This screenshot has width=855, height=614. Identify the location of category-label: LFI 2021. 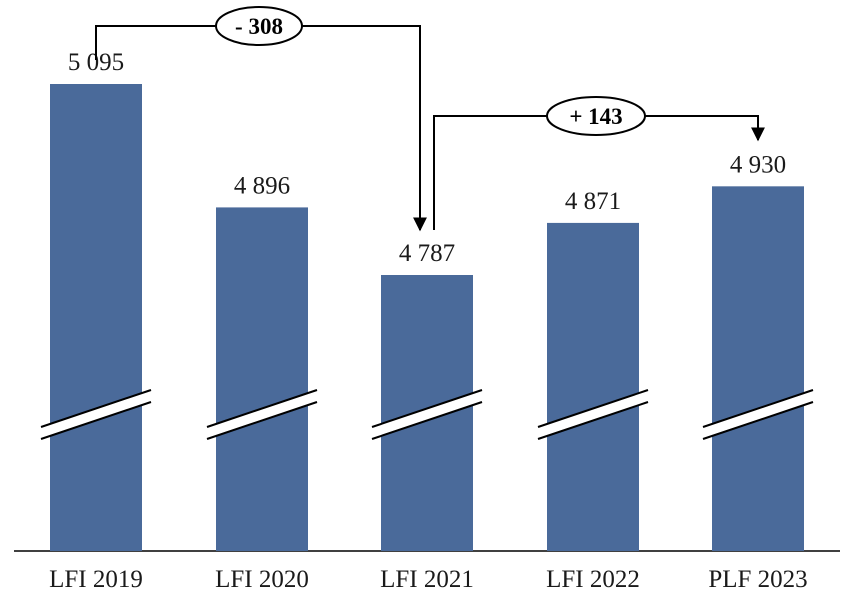
(427, 579).